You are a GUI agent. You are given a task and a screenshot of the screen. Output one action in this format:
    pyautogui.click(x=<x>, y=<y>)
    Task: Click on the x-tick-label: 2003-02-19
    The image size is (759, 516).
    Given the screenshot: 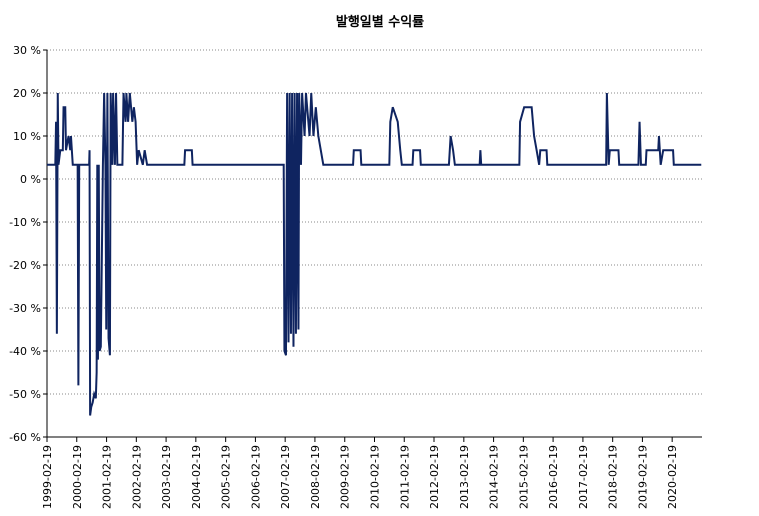 What is the action you would take?
    pyautogui.click(x=166, y=477)
    